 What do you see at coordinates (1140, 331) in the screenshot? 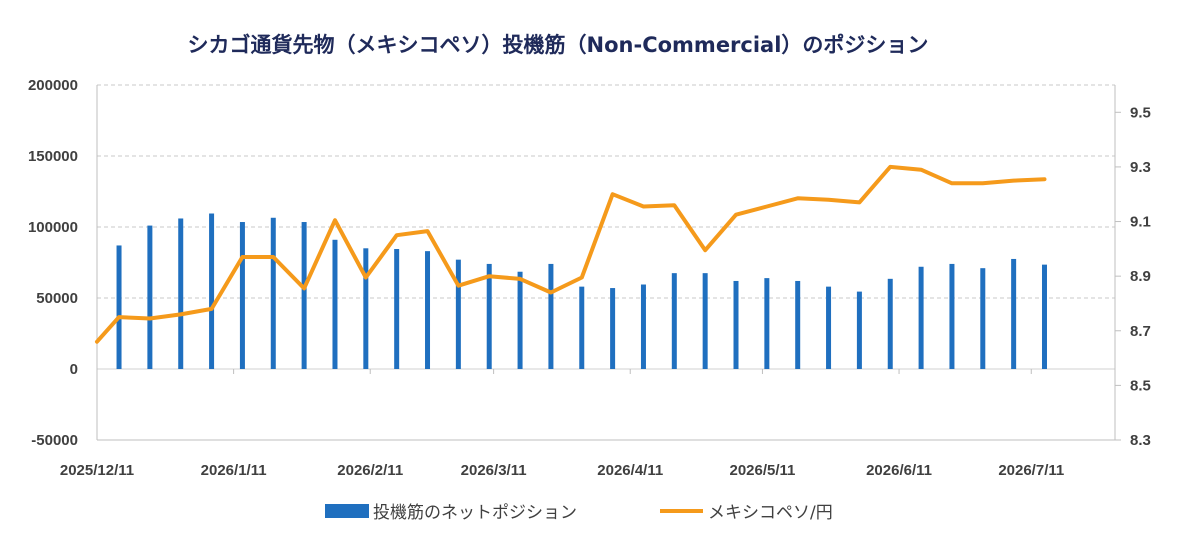
I see `y-right-tick-label: 8.7` at bounding box center [1140, 331].